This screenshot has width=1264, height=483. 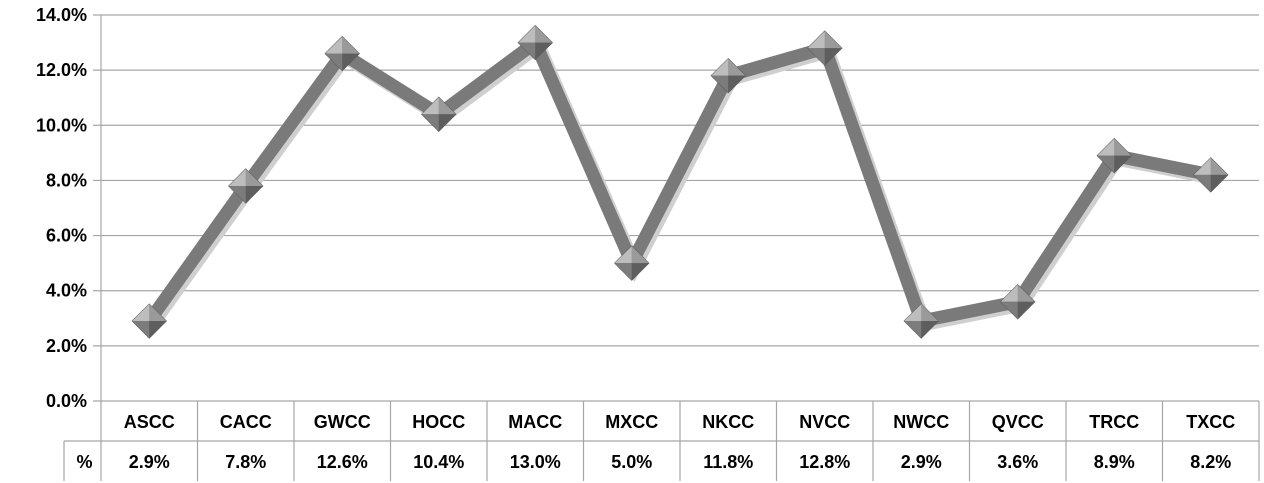 What do you see at coordinates (61, 70) in the screenshot?
I see `y-tick-label: 12.0%` at bounding box center [61, 70].